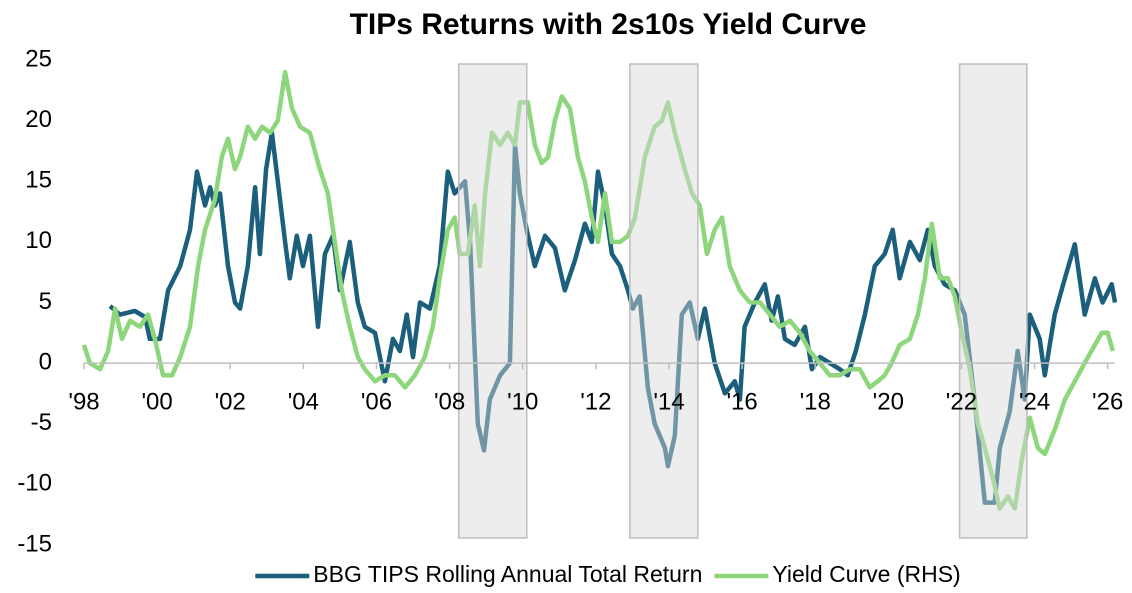 Image resolution: width=1132 pixels, height=593 pixels. What do you see at coordinates (741, 401) in the screenshot?
I see `x-tick-label: '16` at bounding box center [741, 401].